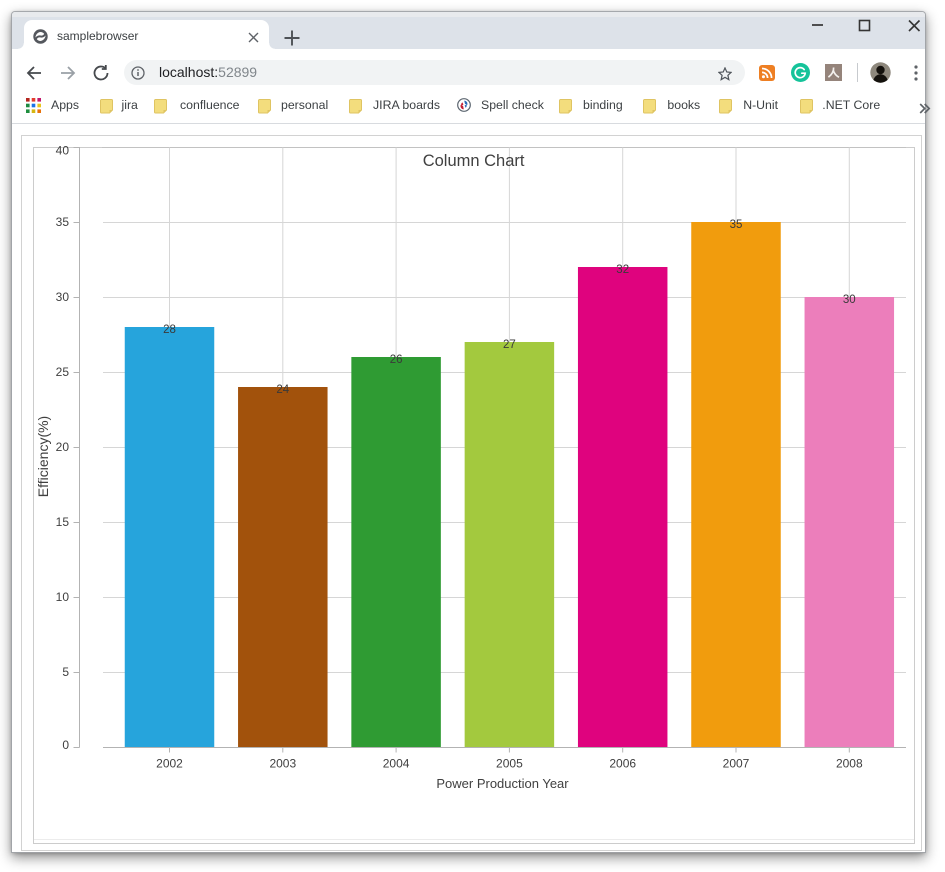  I want to click on svg-text: 24, so click(282, 390).